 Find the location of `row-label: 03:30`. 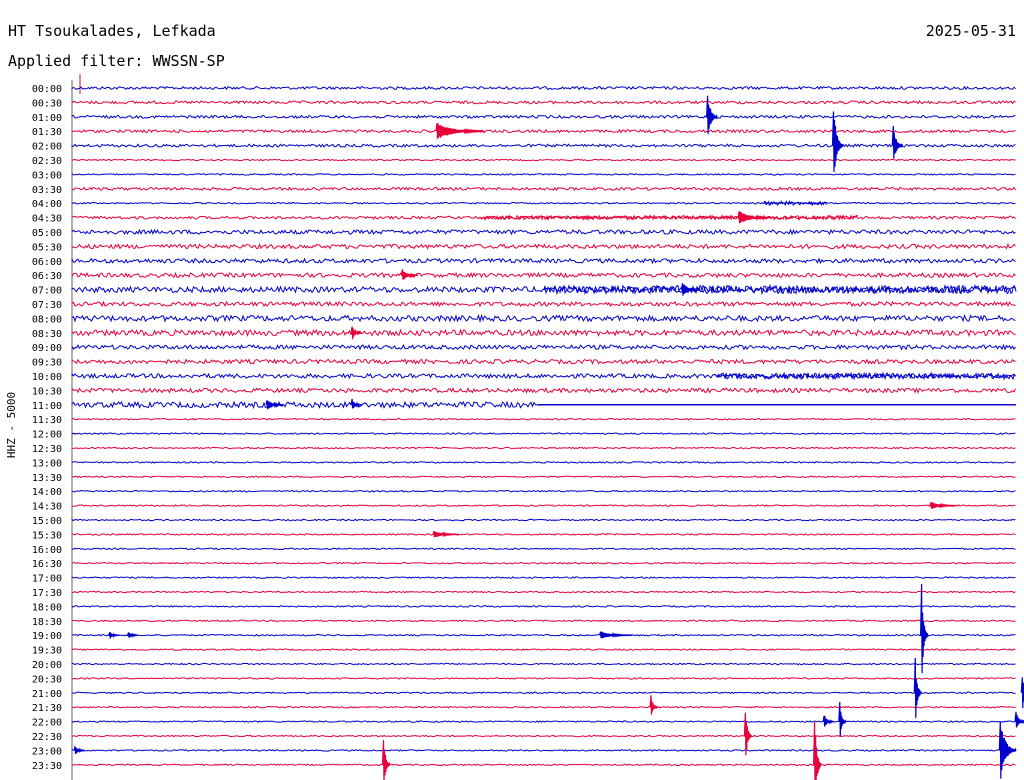

row-label: 03:30 is located at coordinates (47, 190).